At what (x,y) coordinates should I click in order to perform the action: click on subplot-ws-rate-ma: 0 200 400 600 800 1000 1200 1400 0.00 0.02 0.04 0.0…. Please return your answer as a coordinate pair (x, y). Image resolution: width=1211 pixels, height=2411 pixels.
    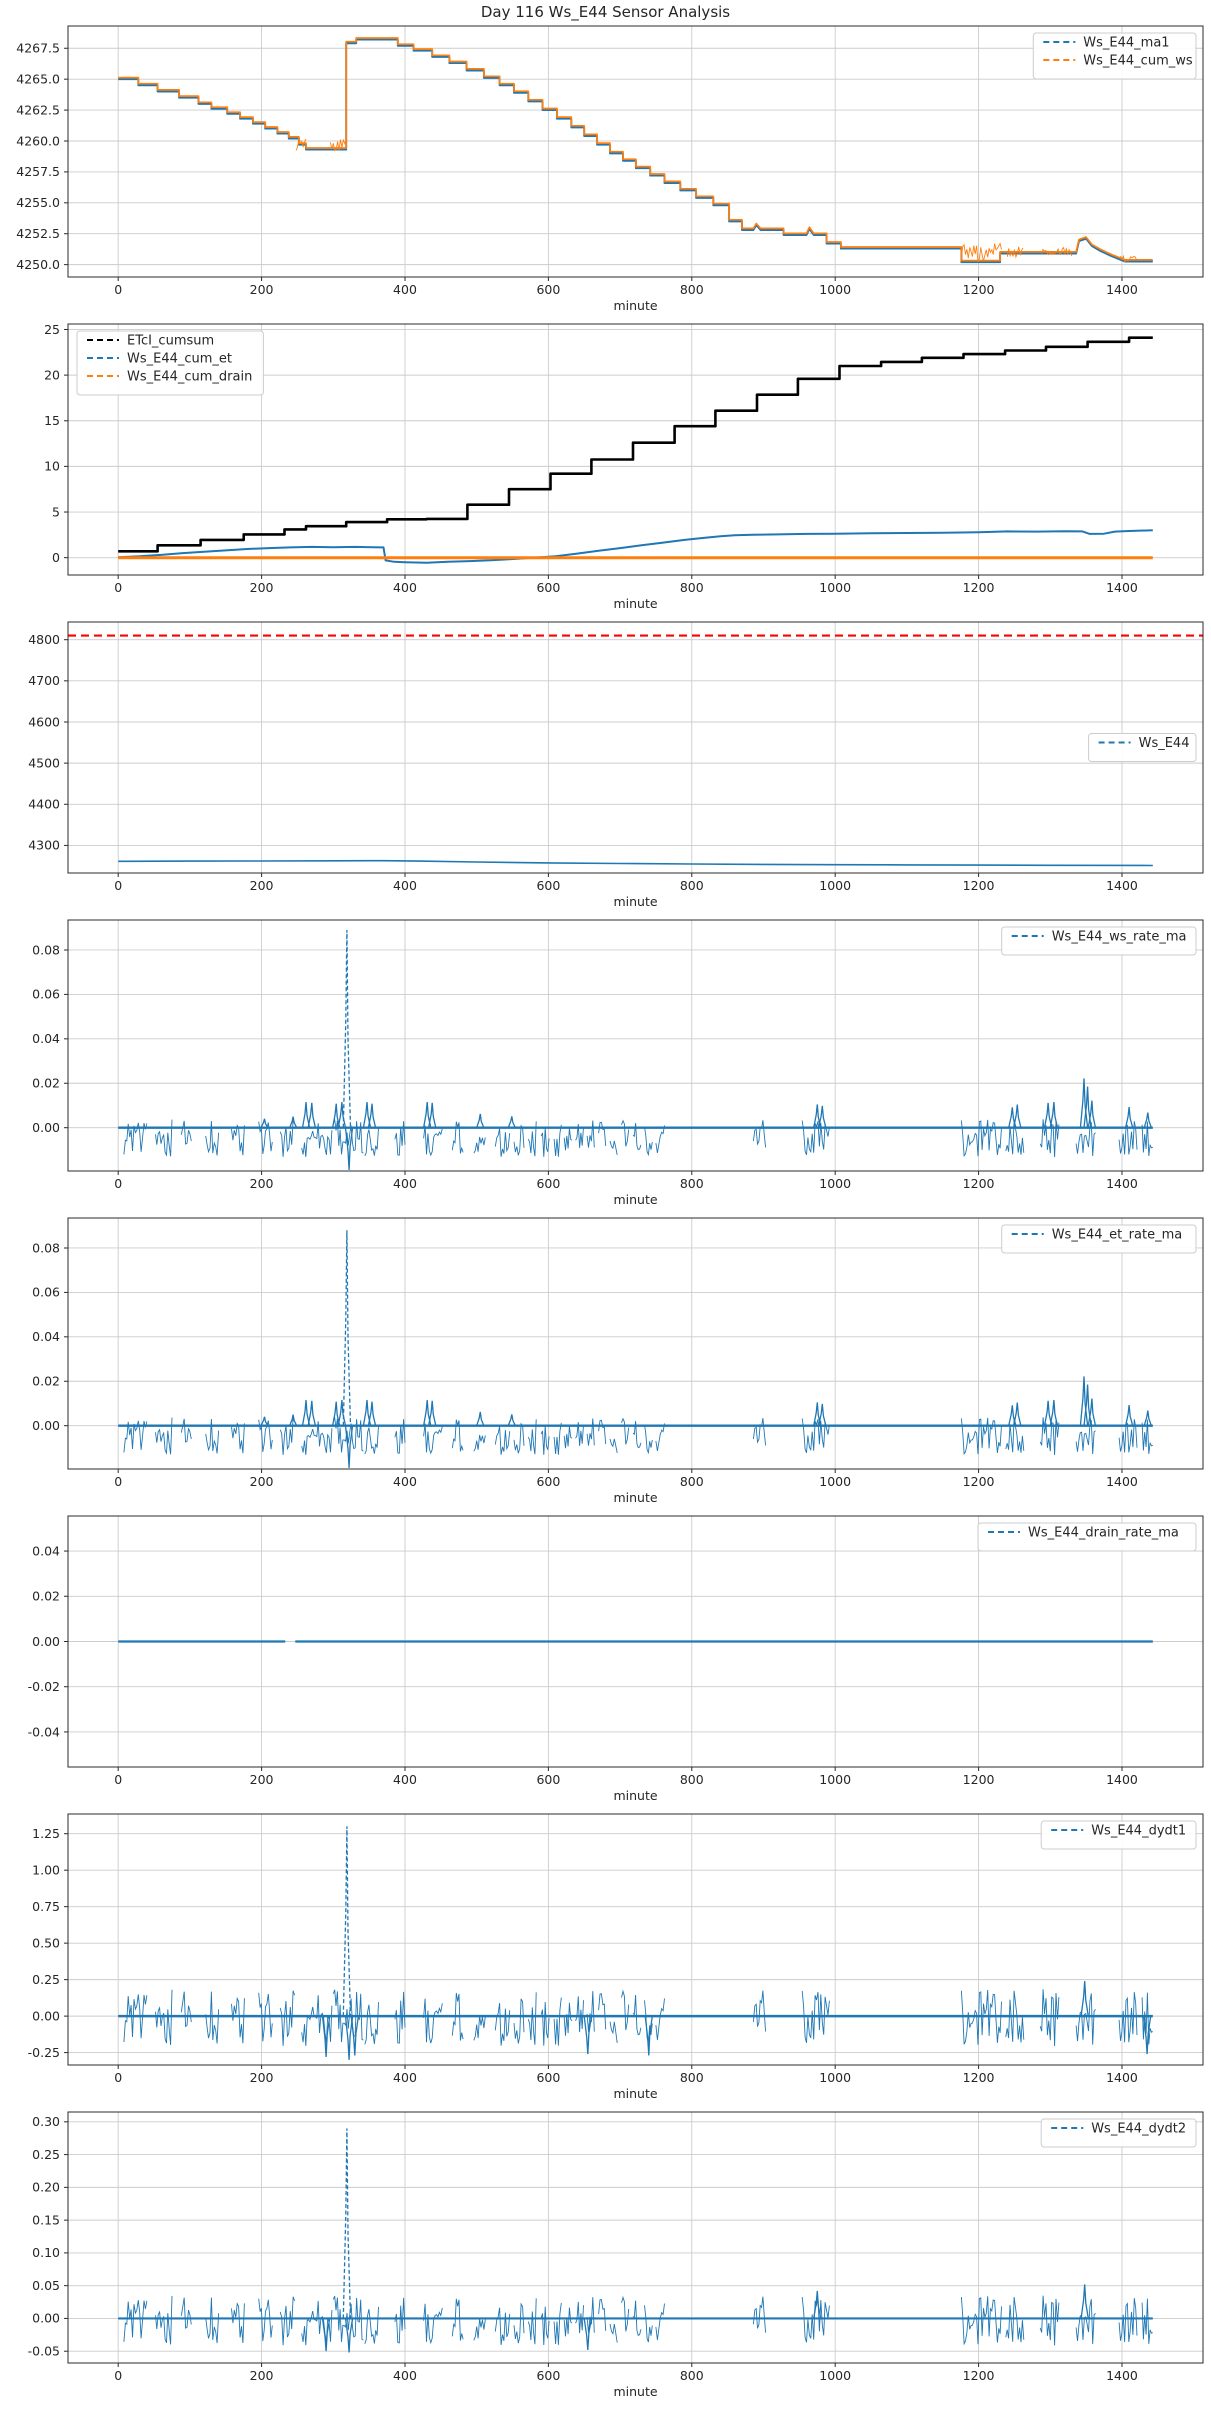
    Looking at the image, I should click on (618, 1063).